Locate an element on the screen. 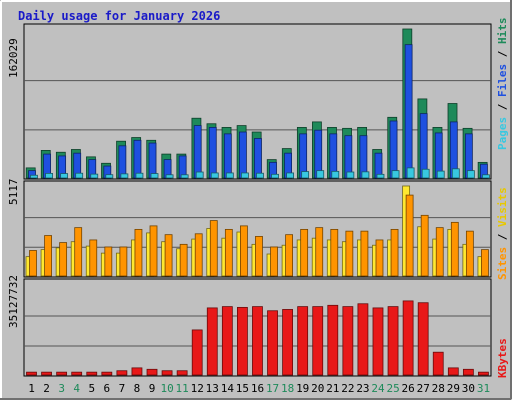  x-tick-label: 7 is located at coordinates (122, 388).